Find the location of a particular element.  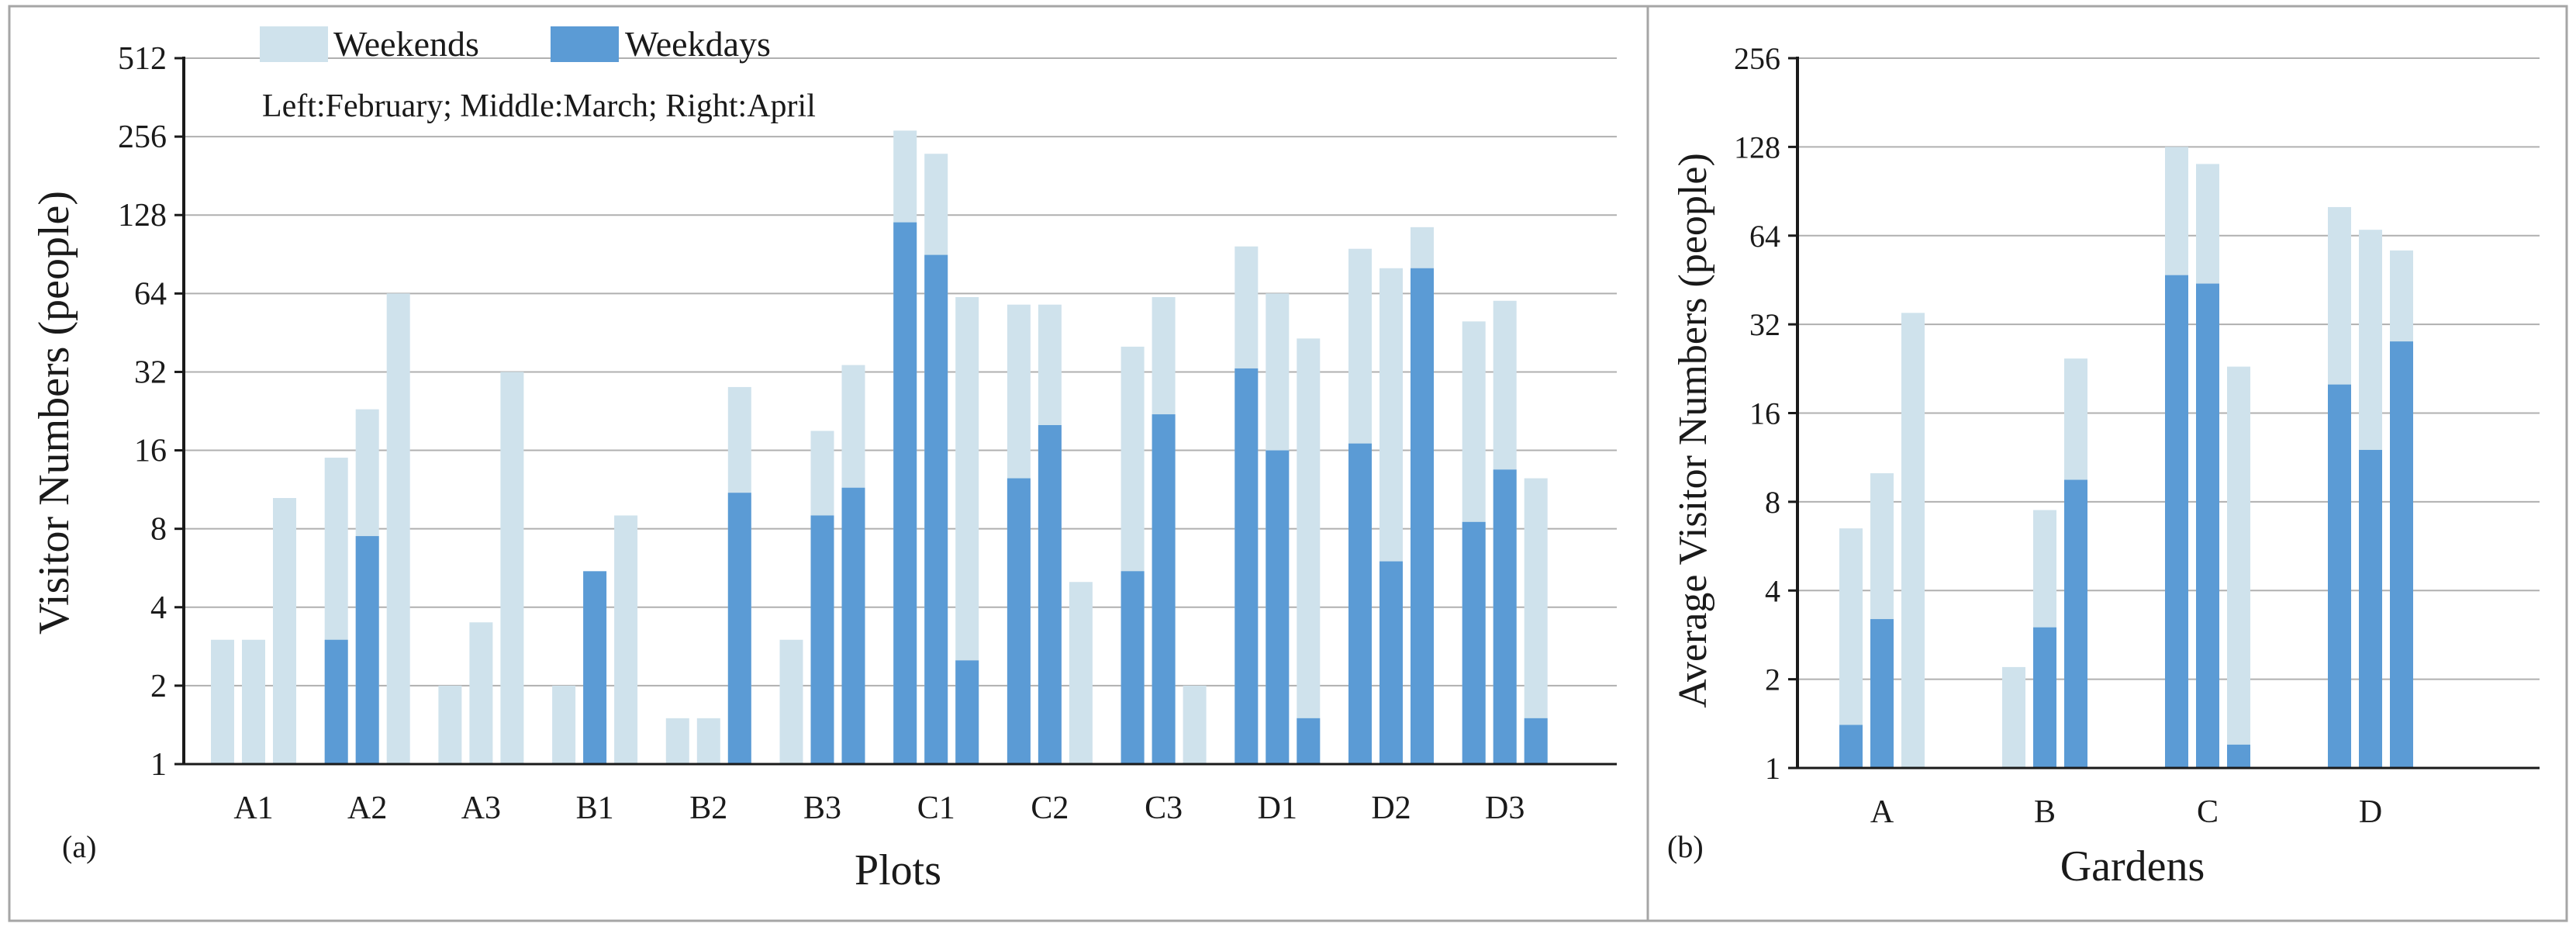

bar-weekdays-D2-April is located at coordinates (1422, 516).